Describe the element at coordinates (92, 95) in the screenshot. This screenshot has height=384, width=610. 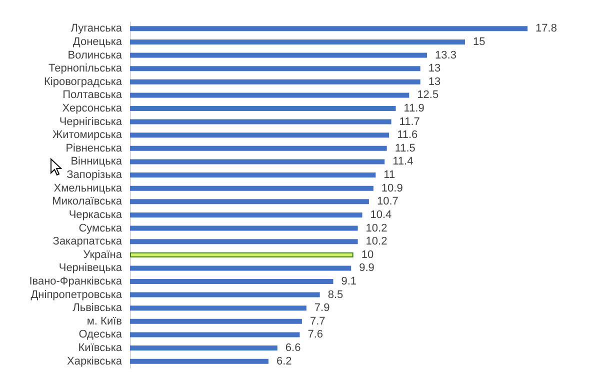
I see `y-tick-label: Полтавська` at that location.